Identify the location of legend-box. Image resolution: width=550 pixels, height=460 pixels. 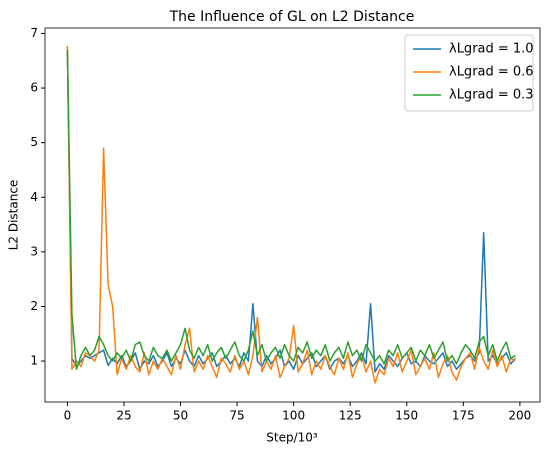
(469, 73).